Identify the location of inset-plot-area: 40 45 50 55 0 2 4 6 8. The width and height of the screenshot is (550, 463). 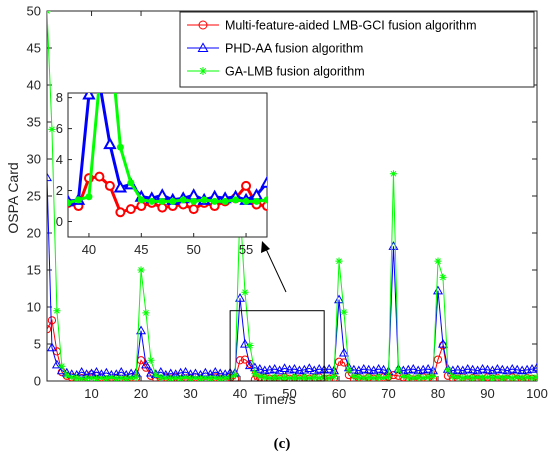
(162, 173).